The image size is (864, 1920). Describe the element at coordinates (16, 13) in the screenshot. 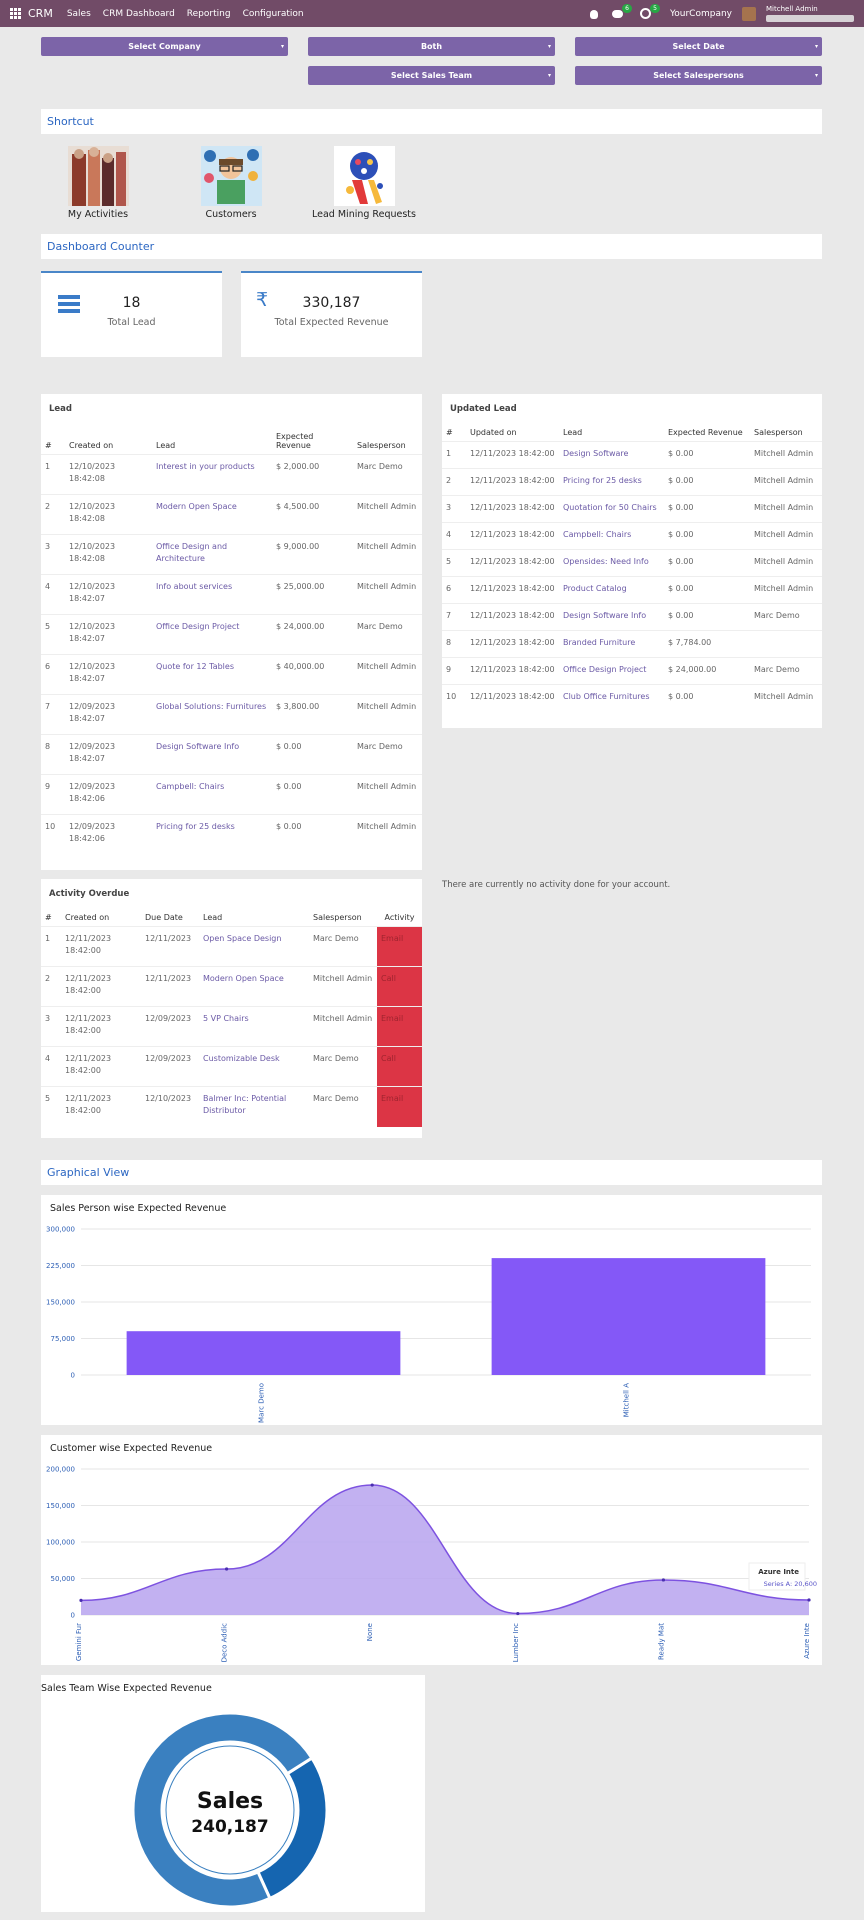

I see `apps-menu-icon` at that location.